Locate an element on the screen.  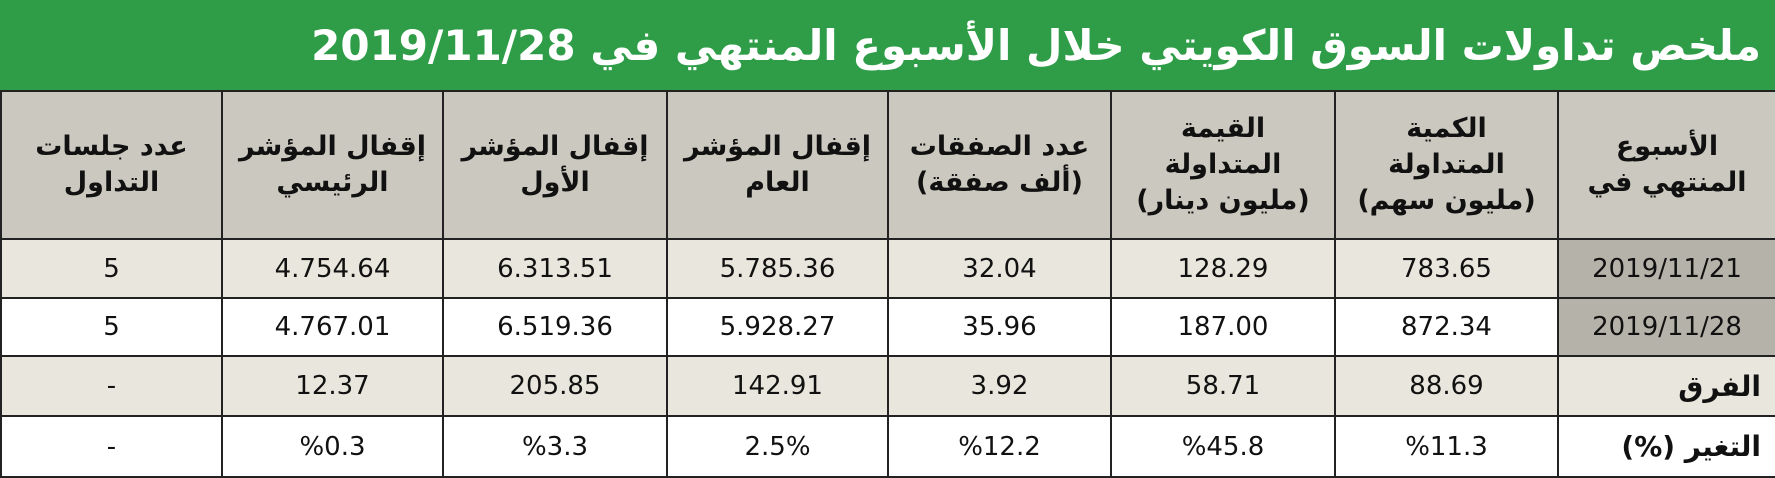
value-cell: 4.767.01 is located at coordinates (332, 327).